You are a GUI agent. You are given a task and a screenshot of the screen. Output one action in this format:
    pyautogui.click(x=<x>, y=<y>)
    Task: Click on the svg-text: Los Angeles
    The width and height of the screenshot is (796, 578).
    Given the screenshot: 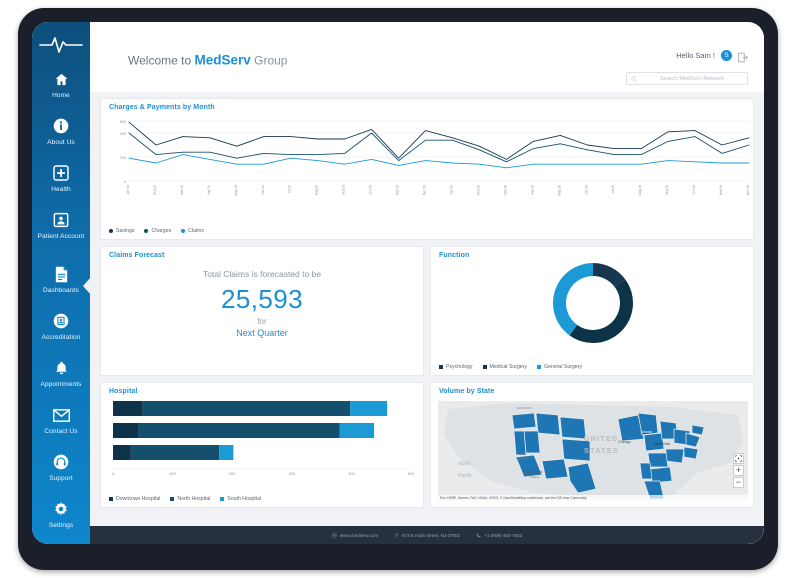 What is the action you would take?
    pyautogui.click(x=533, y=472)
    